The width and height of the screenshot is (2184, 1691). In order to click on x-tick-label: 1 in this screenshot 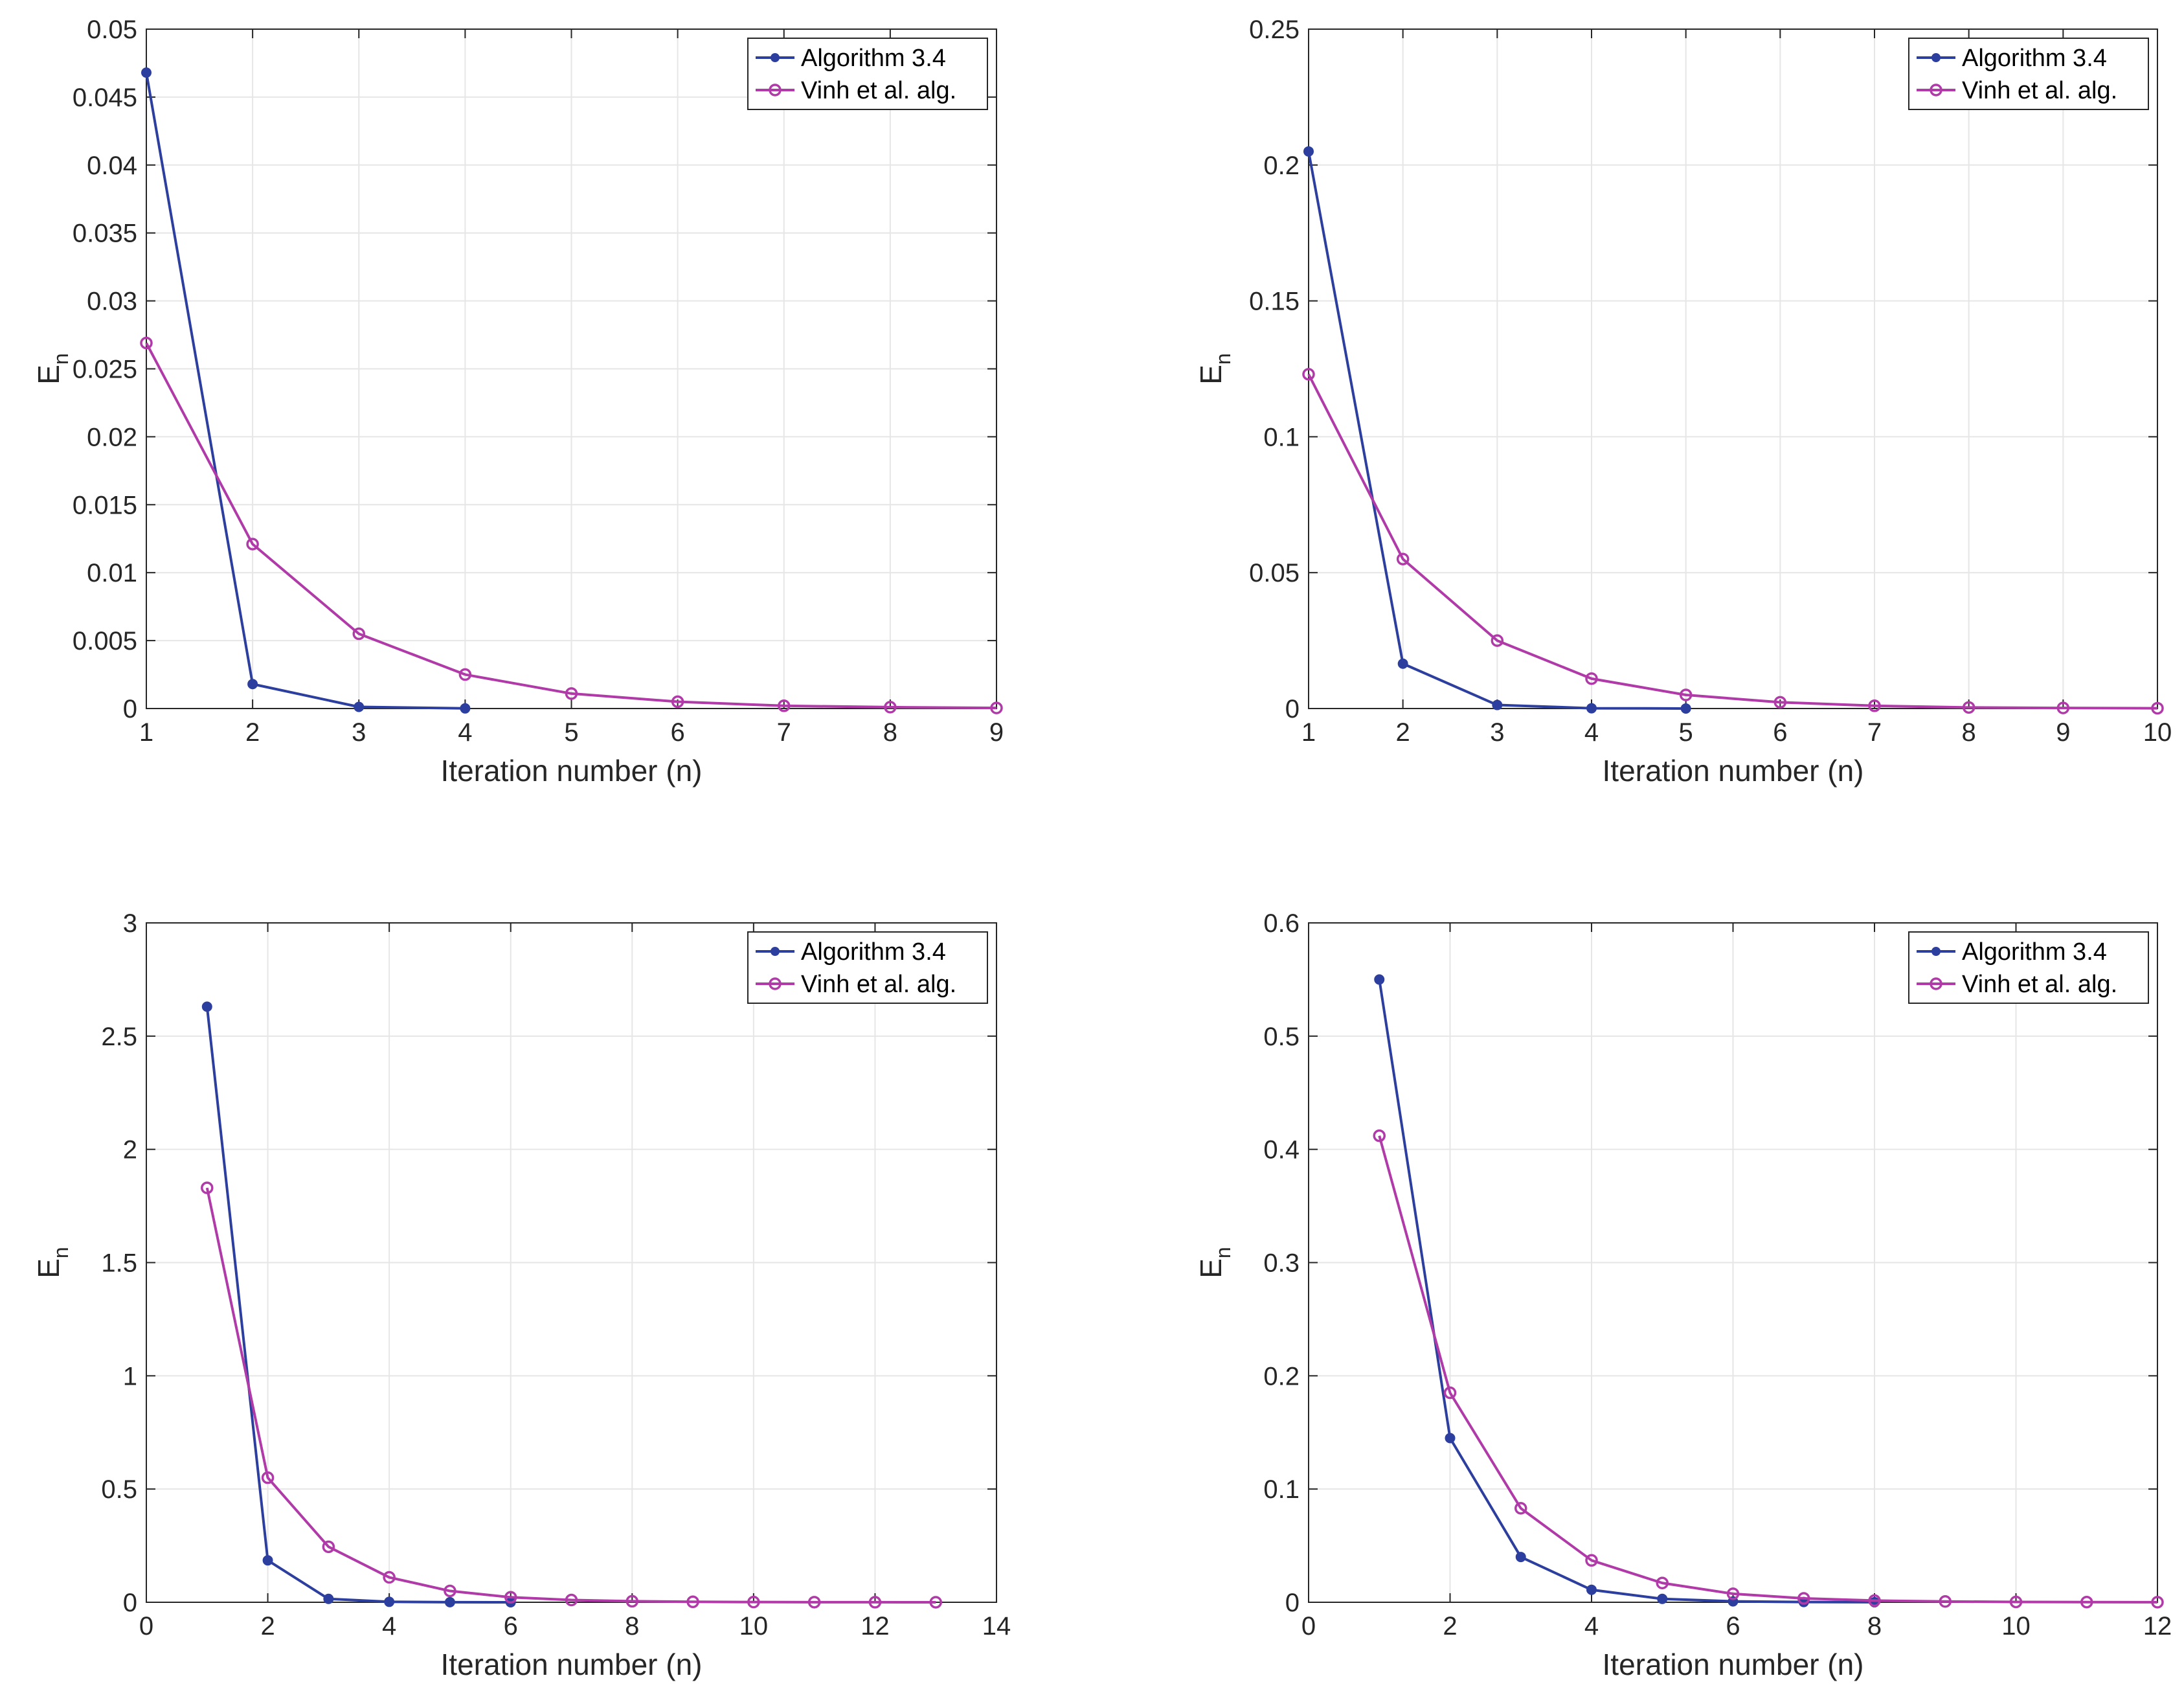, I will do `click(146, 732)`.